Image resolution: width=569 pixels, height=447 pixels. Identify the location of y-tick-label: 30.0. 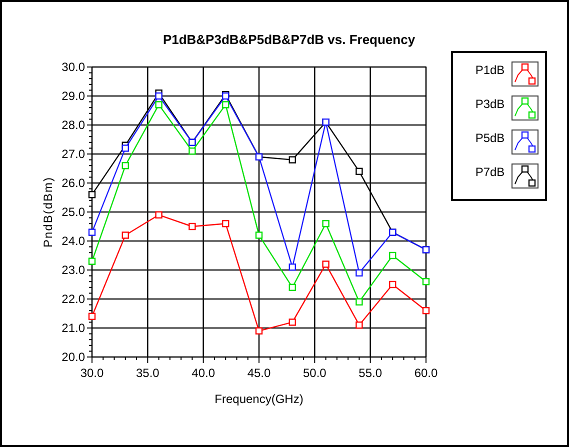
(74, 67).